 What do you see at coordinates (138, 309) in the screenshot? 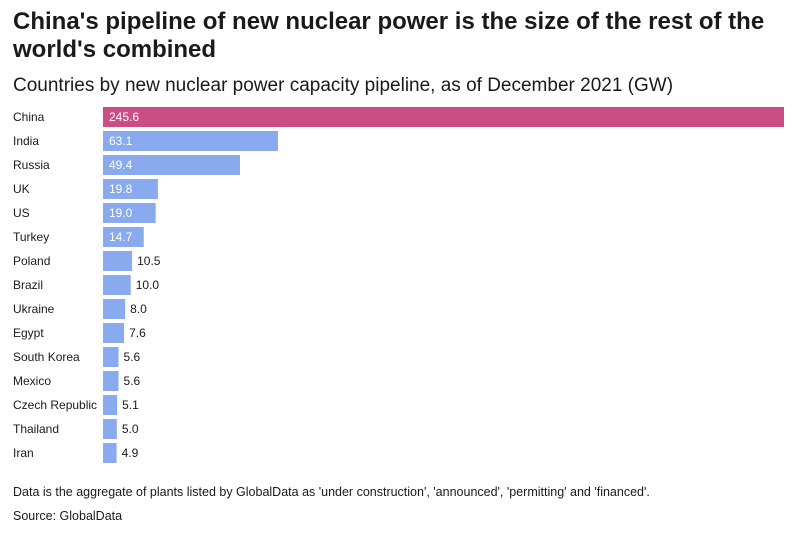
I see `value-label: 8.0` at bounding box center [138, 309].